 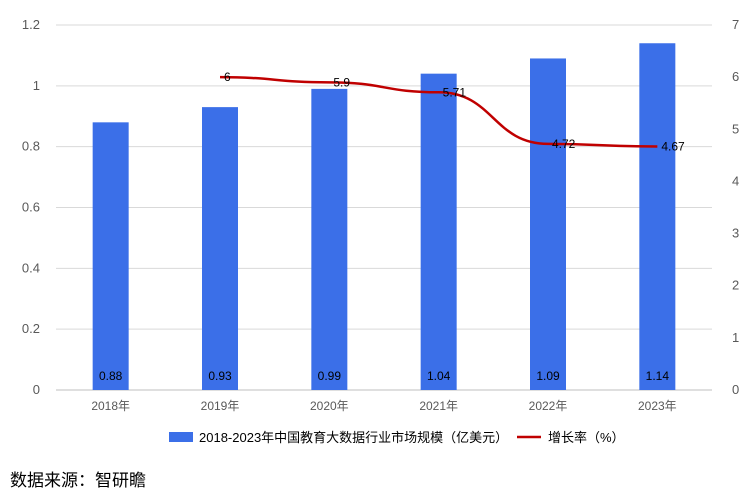 What do you see at coordinates (735, 76) in the screenshot?
I see `right-y-tick-label: 6` at bounding box center [735, 76].